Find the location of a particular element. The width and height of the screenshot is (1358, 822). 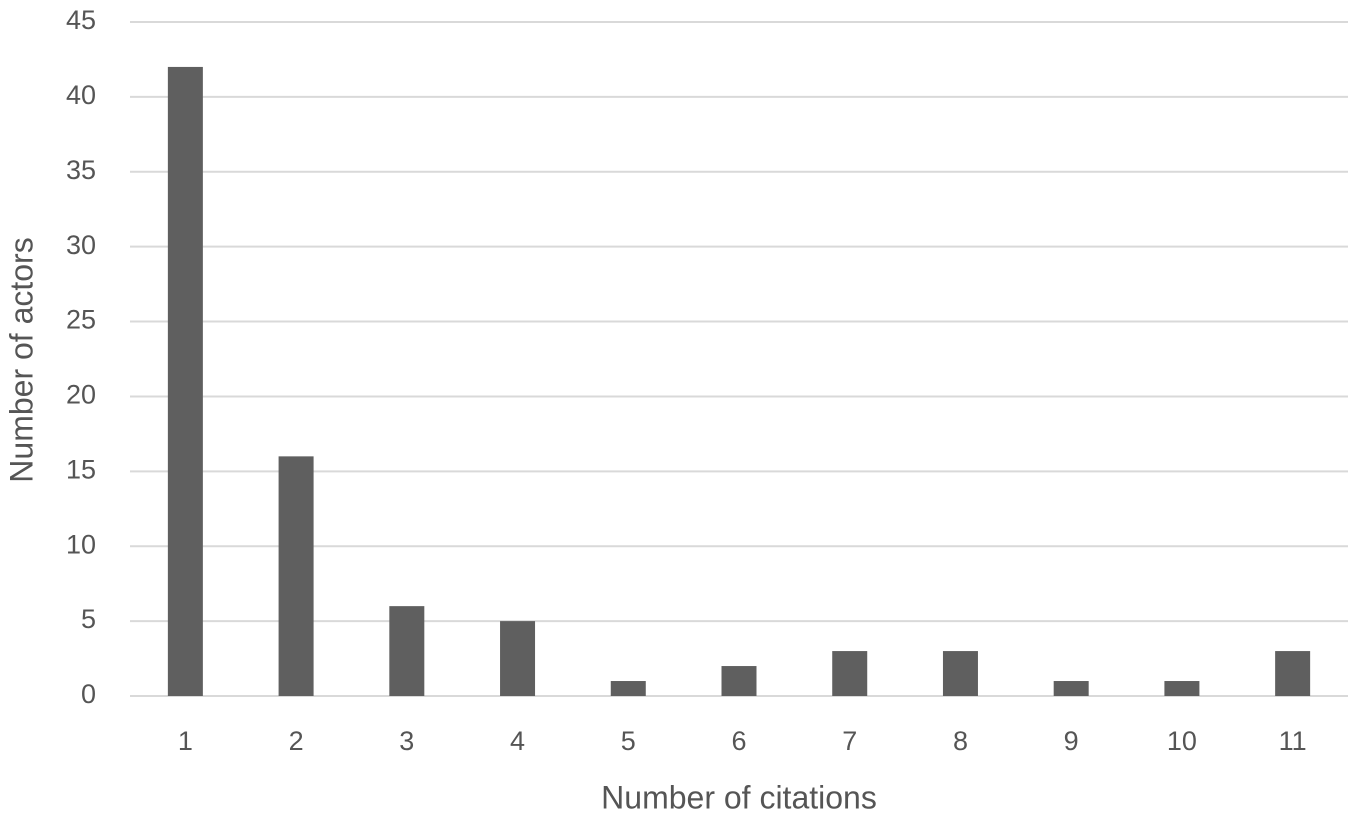

x-axis-title: Number of citations is located at coordinates (739, 797).